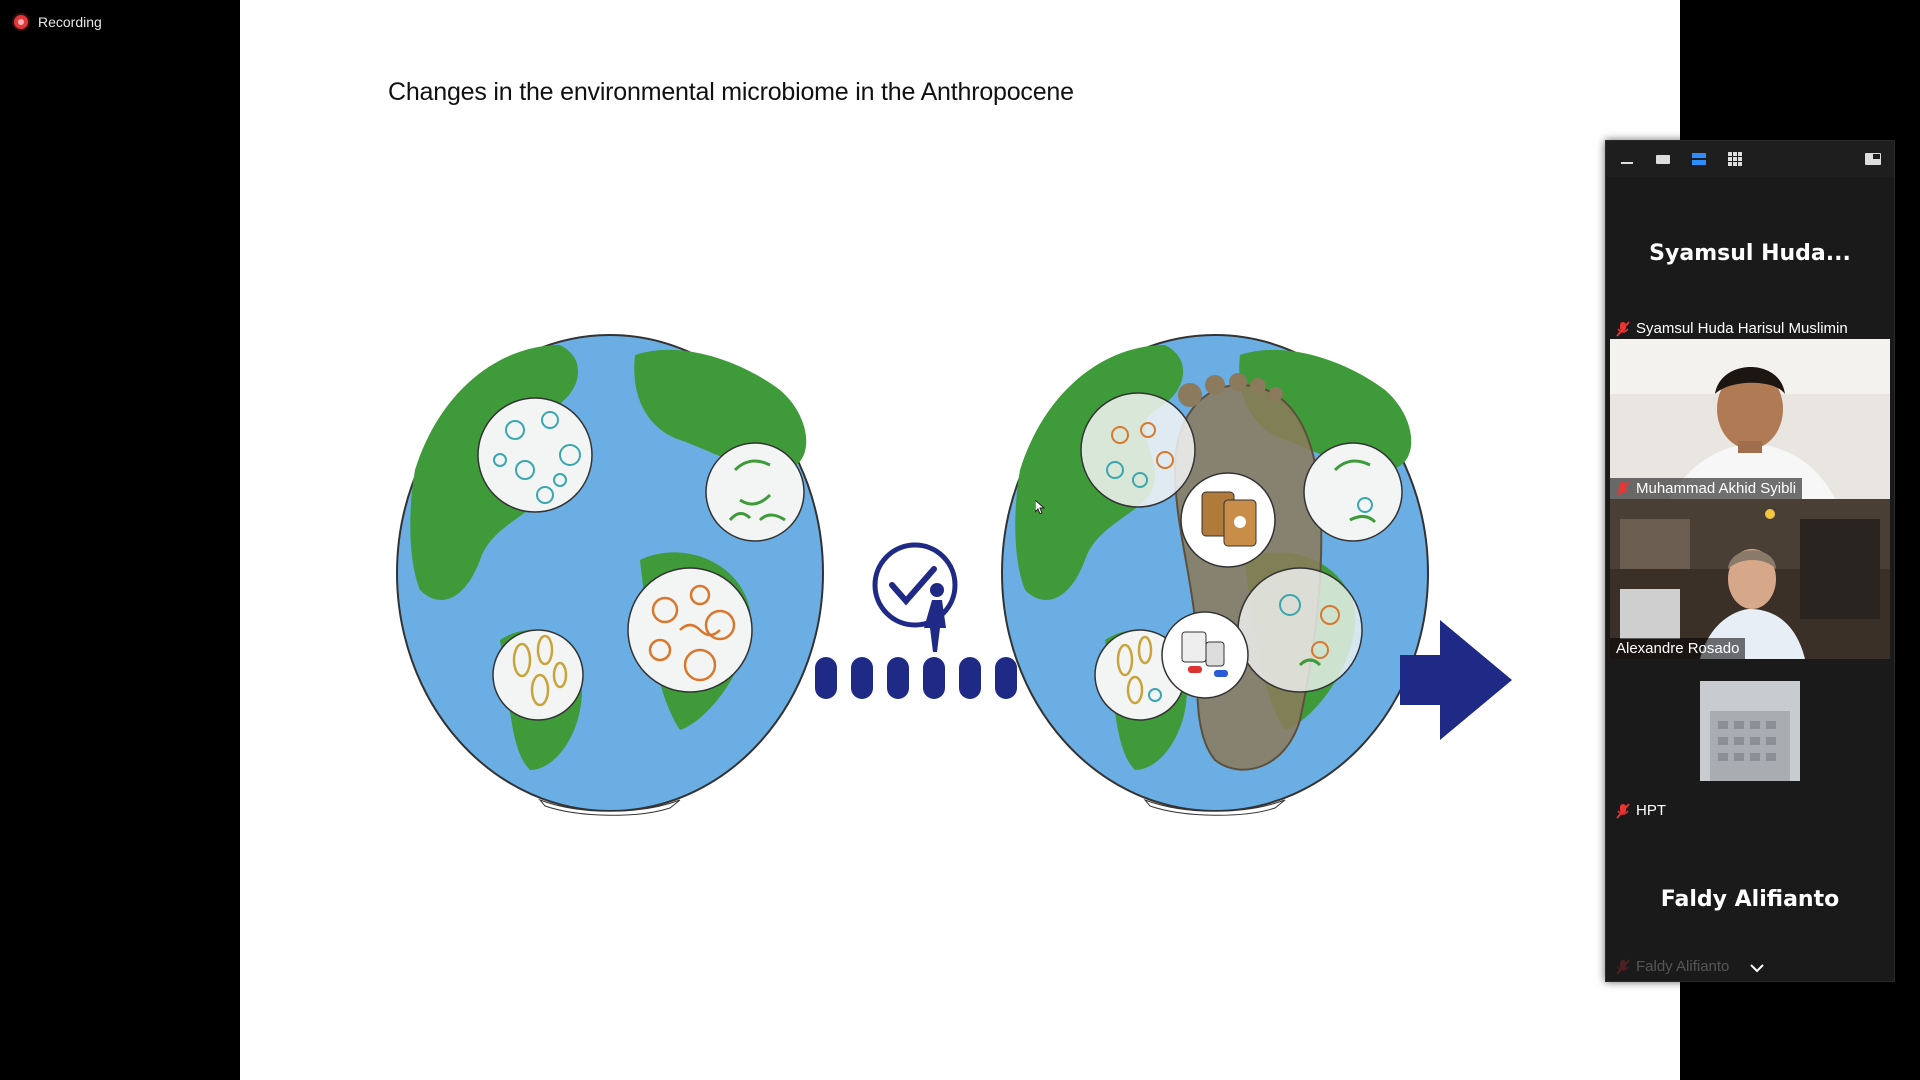 The width and height of the screenshot is (1920, 1080). Describe the element at coordinates (1716, 488) in the screenshot. I see `participant-name: Muhammad Akhid Syibli` at that location.